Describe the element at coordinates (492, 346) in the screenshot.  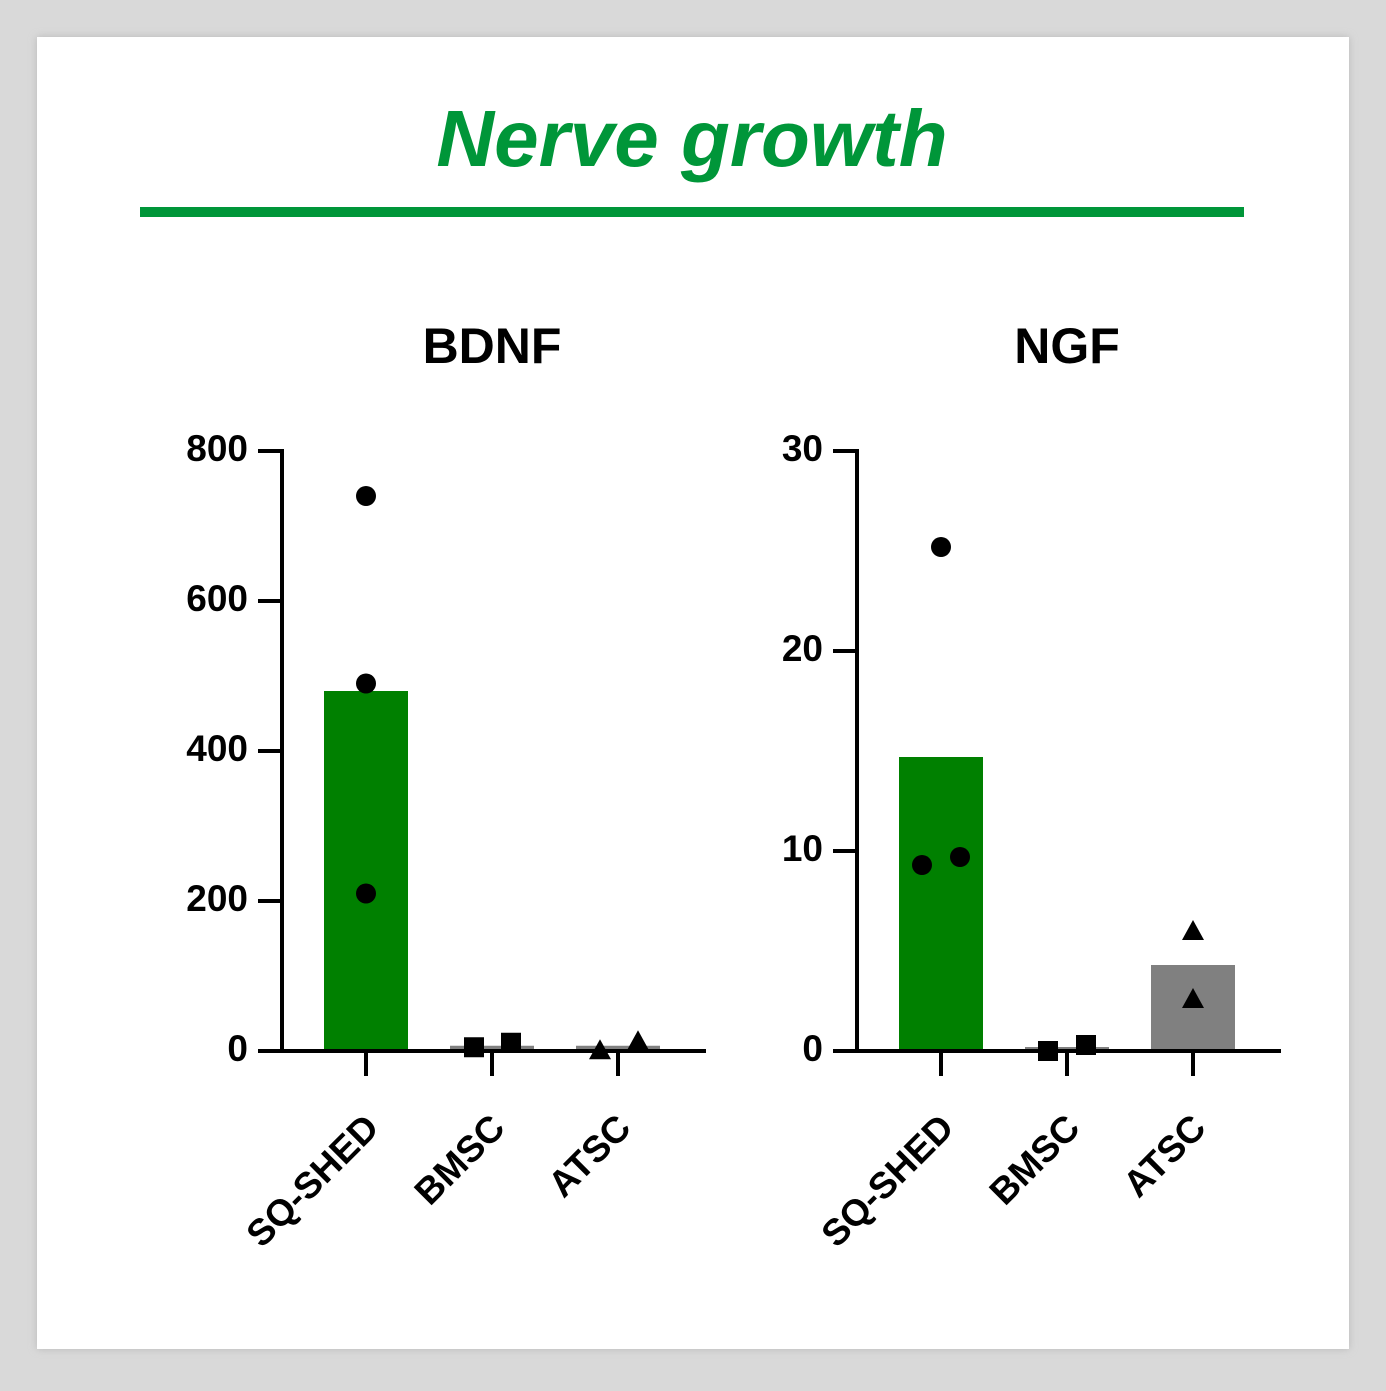
I see `chart-title: BDNF` at that location.